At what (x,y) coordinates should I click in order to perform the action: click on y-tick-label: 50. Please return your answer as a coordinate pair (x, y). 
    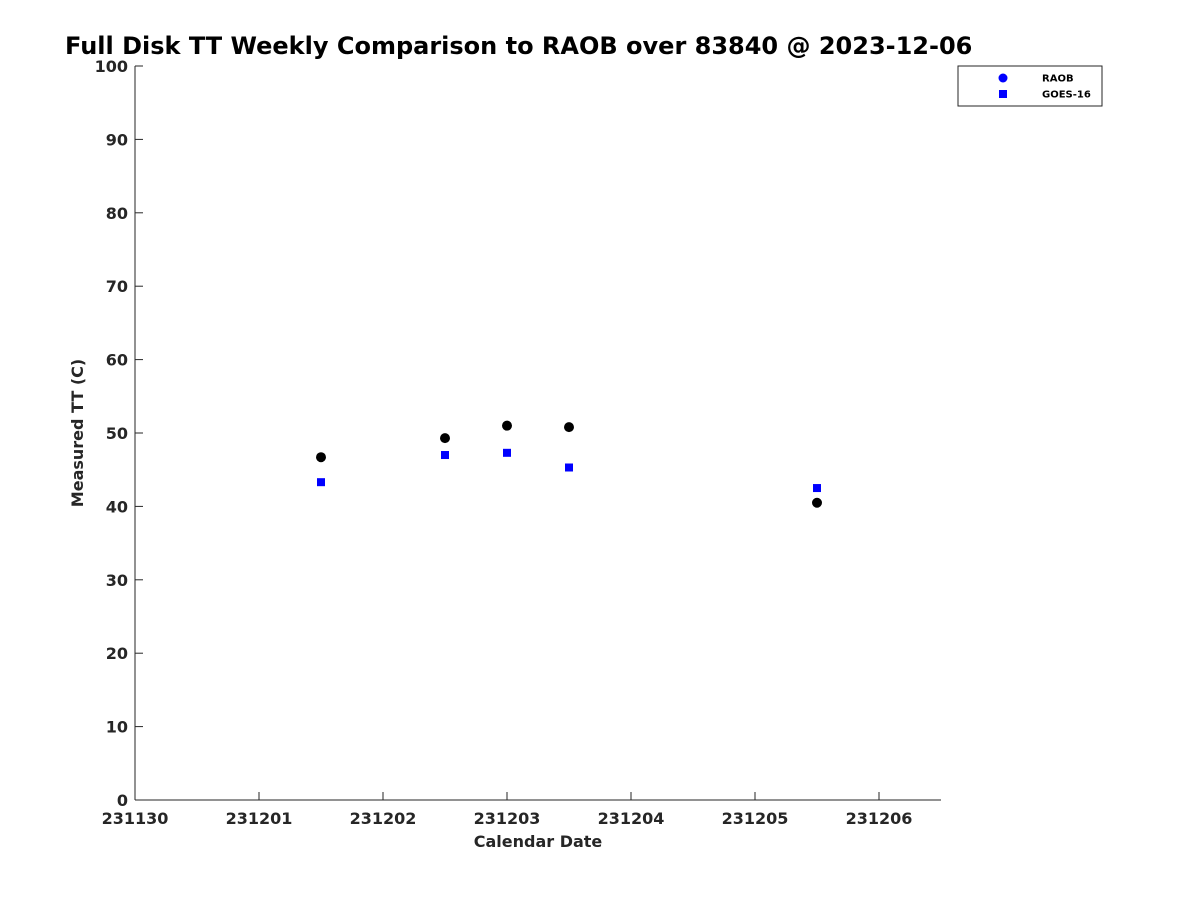
    Looking at the image, I should click on (117, 433).